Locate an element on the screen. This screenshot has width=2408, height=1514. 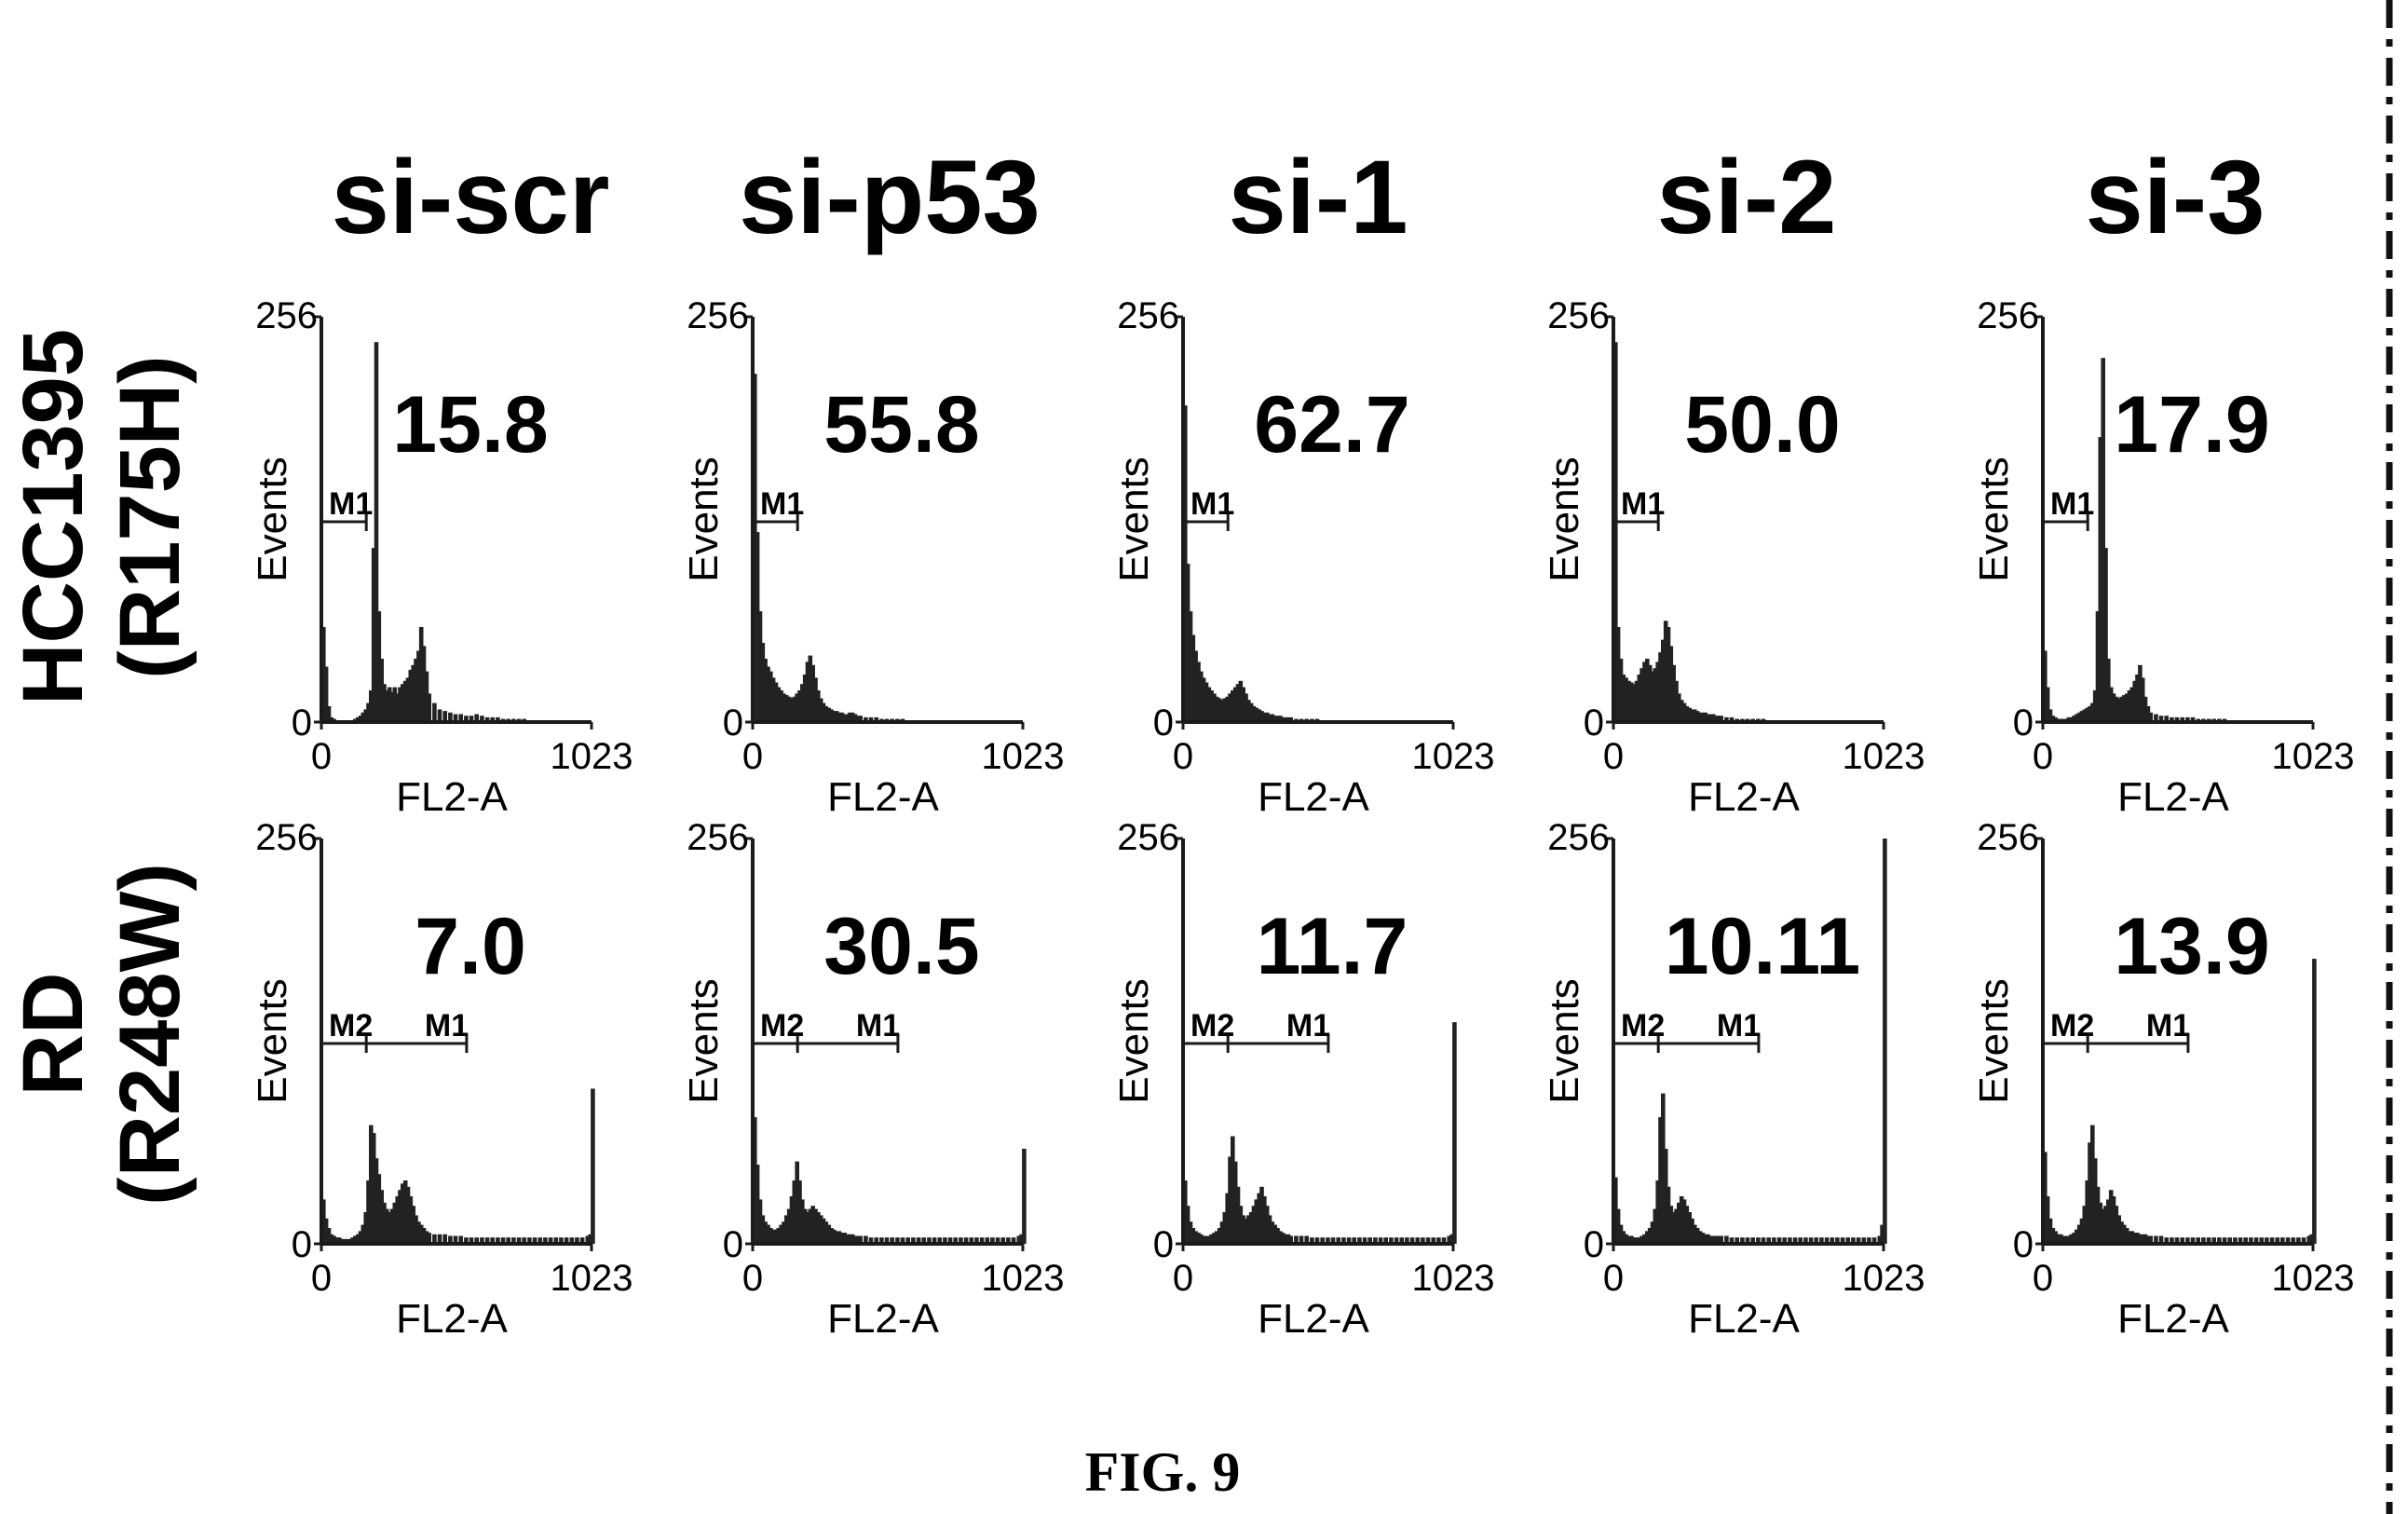
y-axis-title: Events is located at coordinates (1134, 1041).